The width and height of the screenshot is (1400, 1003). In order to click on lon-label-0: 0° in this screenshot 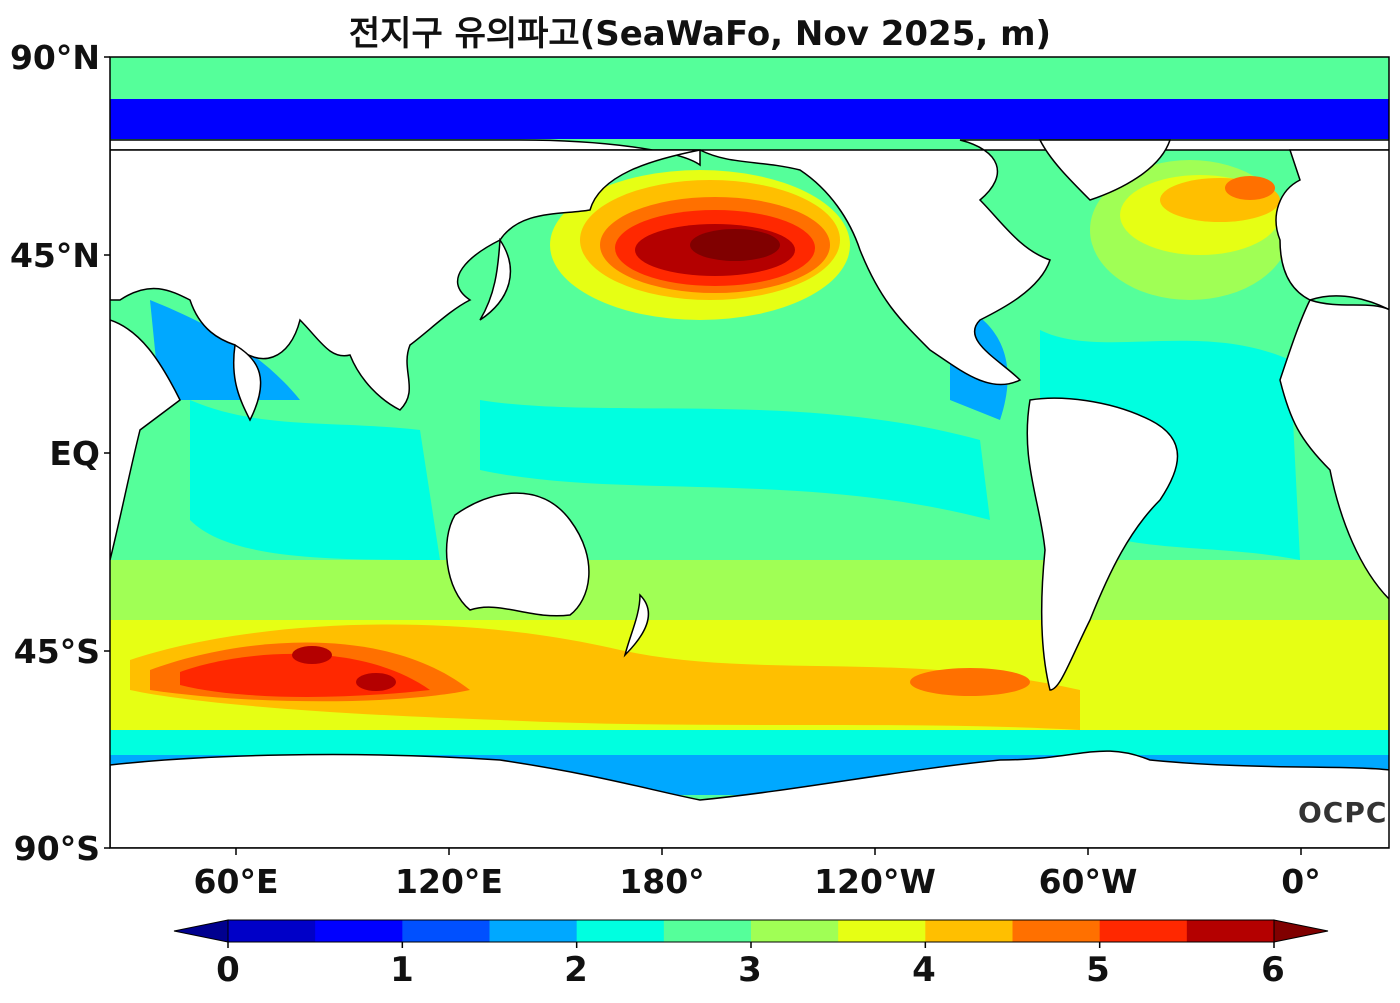, I will do `click(1301, 881)`.